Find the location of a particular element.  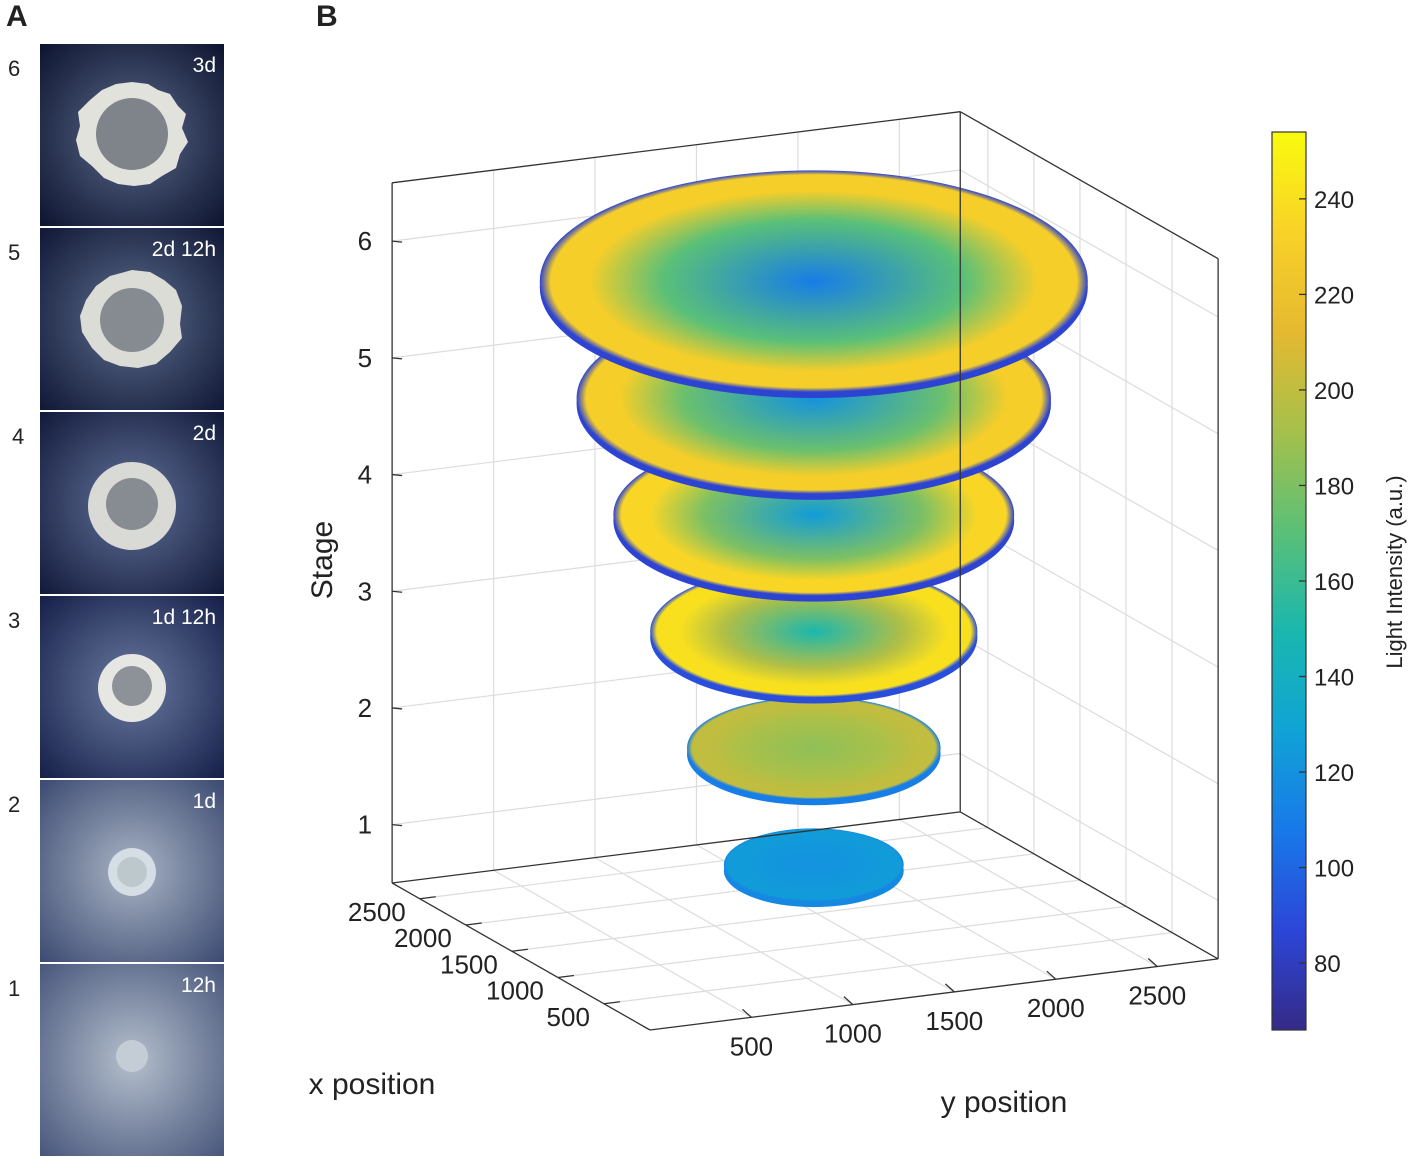

photo-stage-number: 2 is located at coordinates (14, 804).